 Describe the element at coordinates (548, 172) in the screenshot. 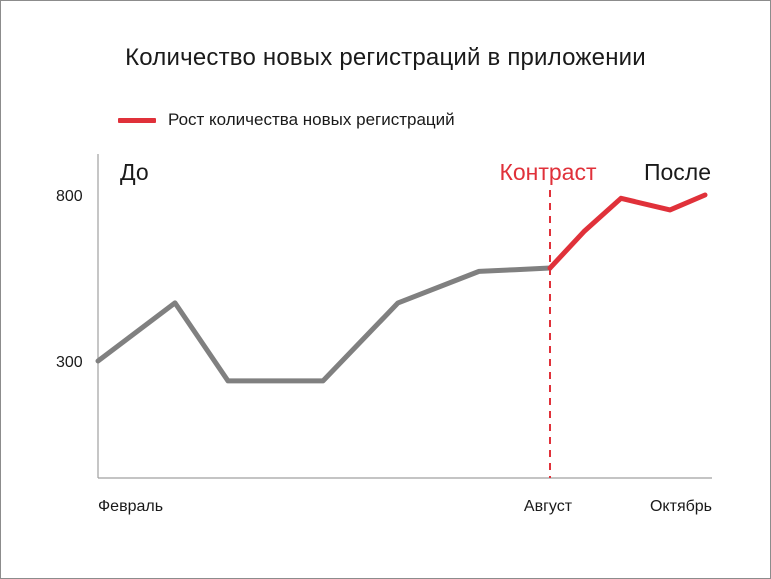

I see `annotation-contrast: Контраст` at that location.